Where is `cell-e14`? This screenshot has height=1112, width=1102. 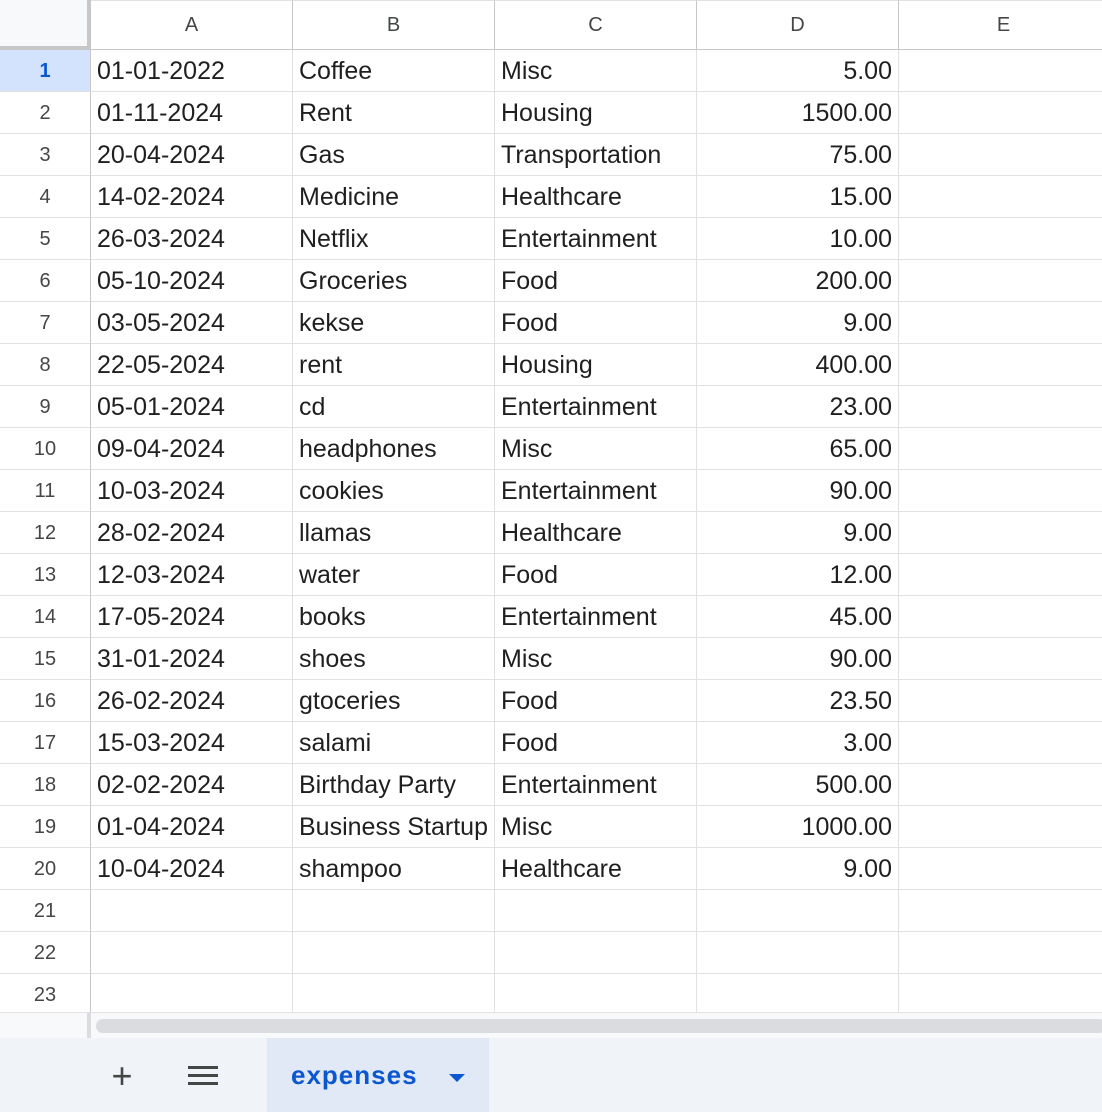 cell-e14 is located at coordinates (1000, 617).